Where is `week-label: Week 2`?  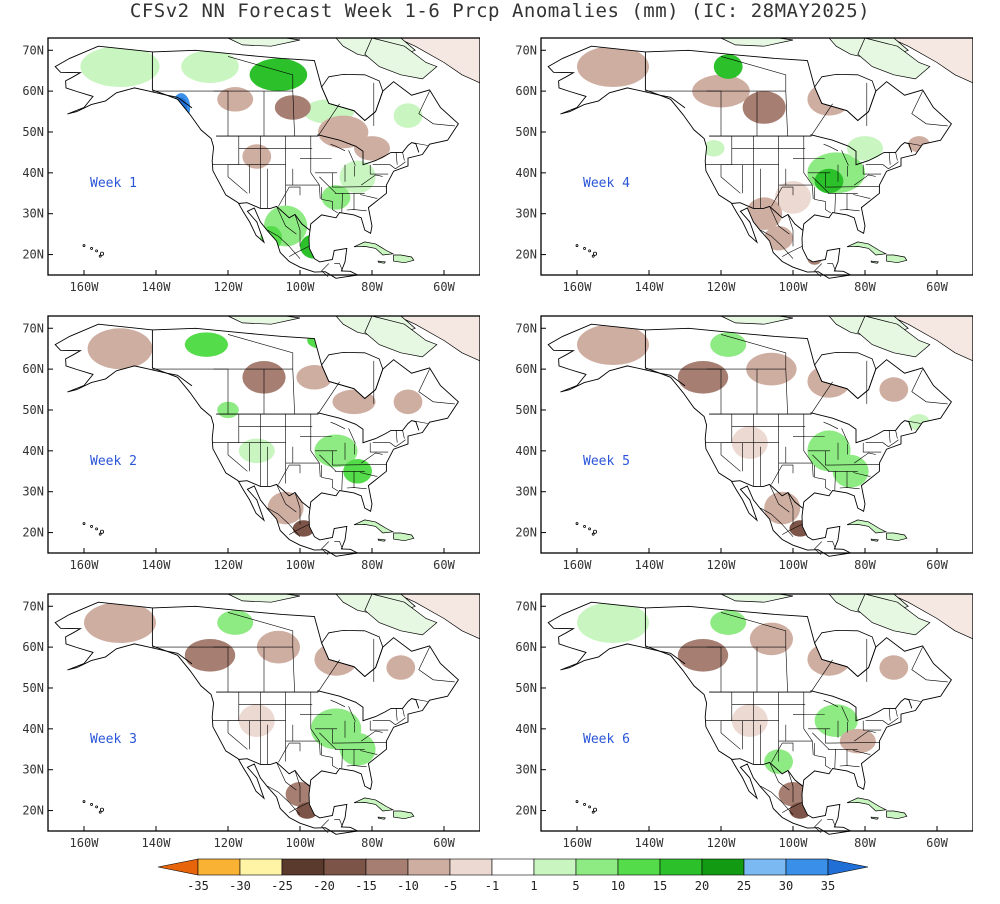 week-label: Week 2 is located at coordinates (113, 461).